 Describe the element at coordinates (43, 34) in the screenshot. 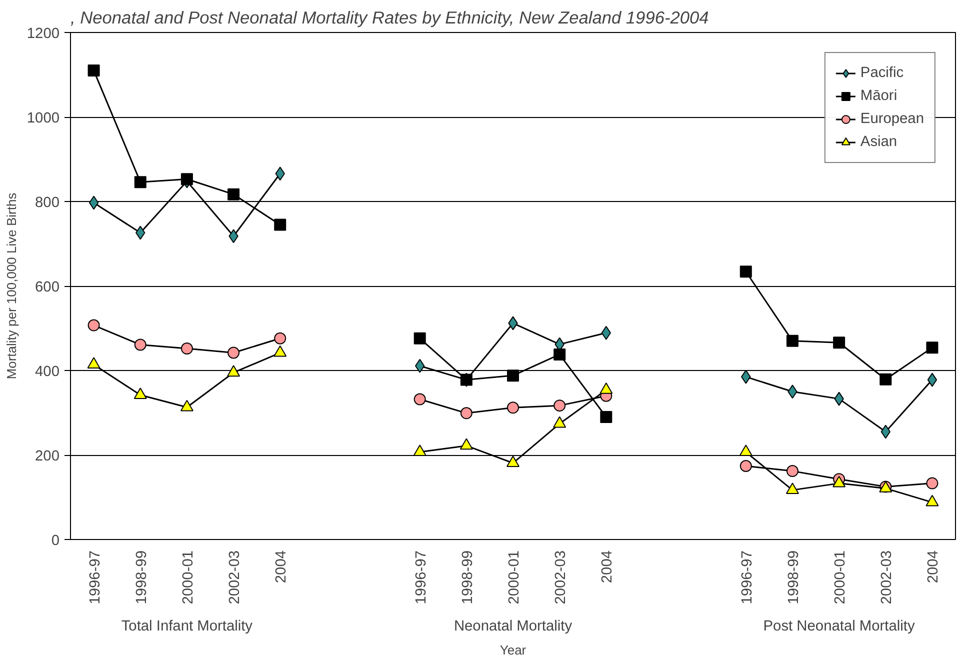

I see `y-tick-label: 1200` at that location.